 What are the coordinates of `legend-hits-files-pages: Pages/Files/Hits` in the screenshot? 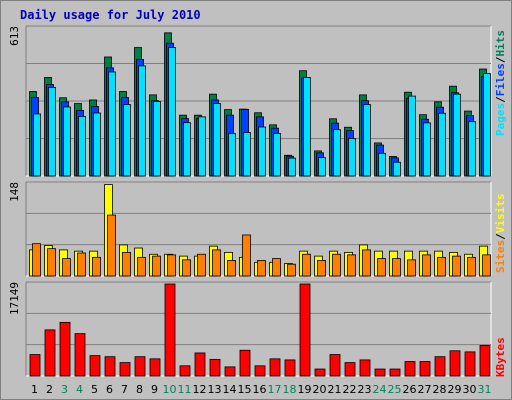 It's located at (500, 83).